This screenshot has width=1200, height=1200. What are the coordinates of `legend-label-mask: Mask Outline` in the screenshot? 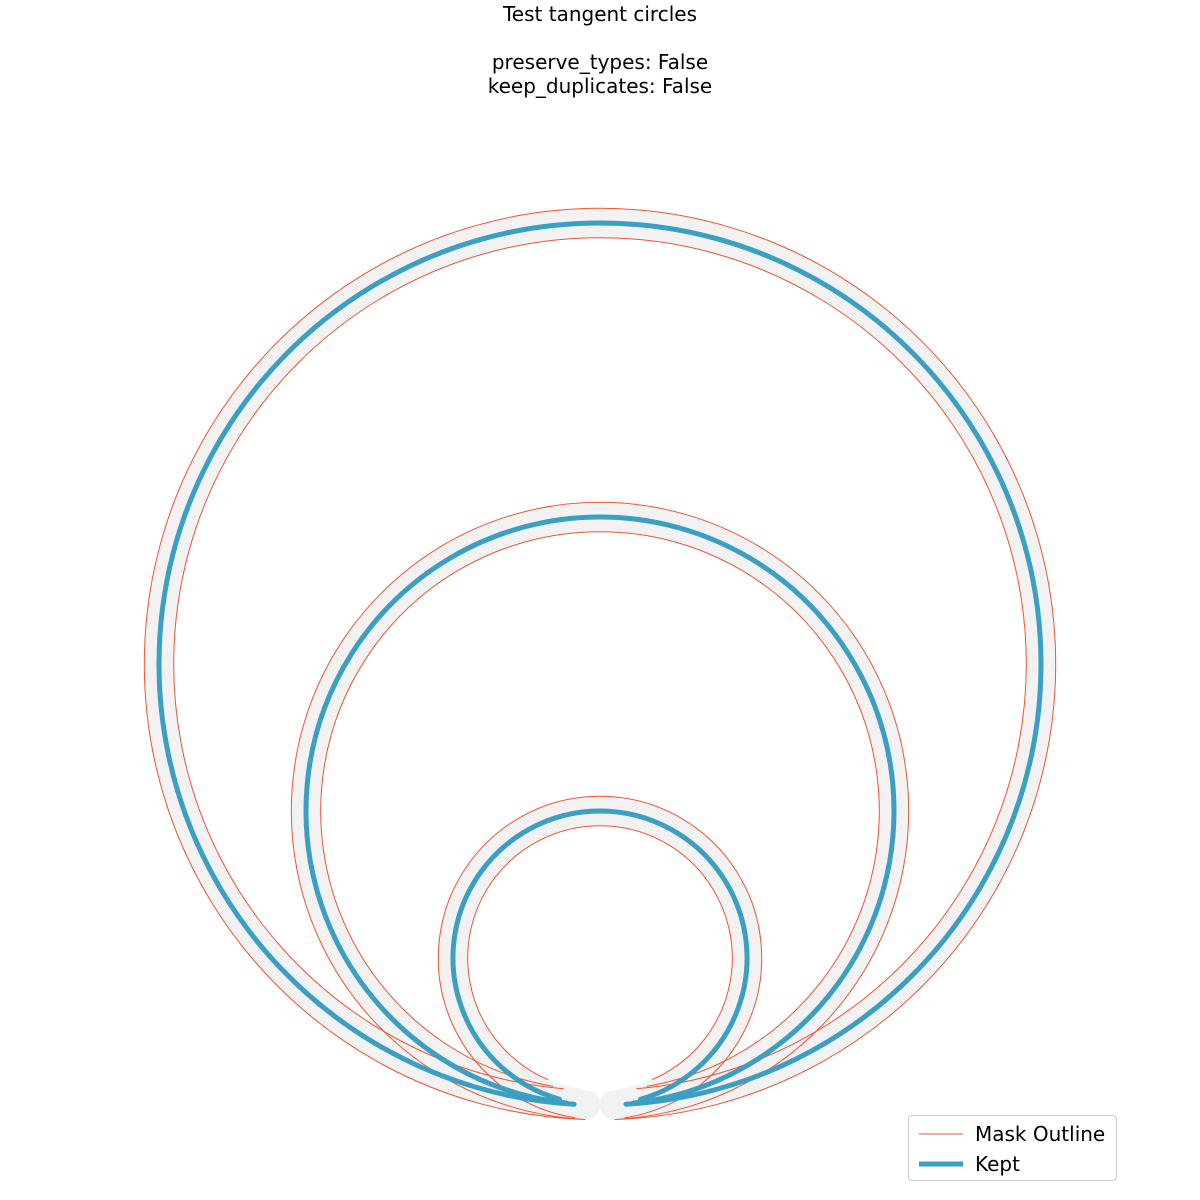 It's located at (1040, 1134).